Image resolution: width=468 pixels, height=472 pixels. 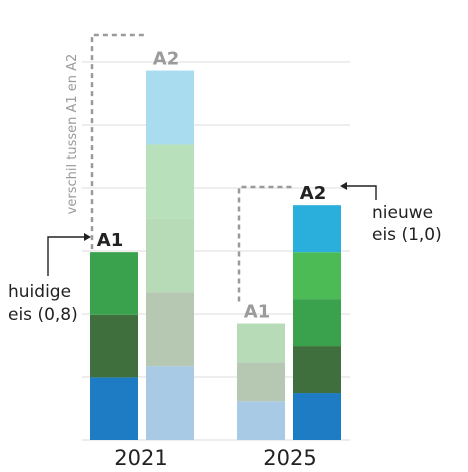 I want to click on difference-guide-2021, so click(x=118, y=141).